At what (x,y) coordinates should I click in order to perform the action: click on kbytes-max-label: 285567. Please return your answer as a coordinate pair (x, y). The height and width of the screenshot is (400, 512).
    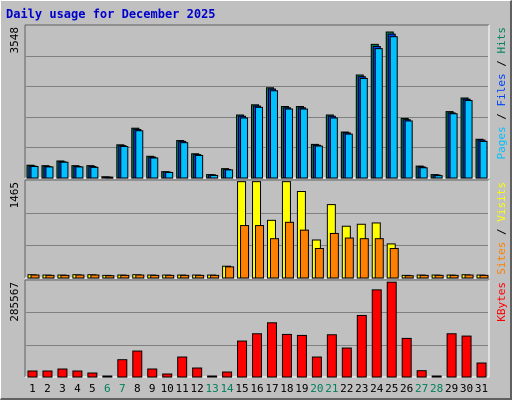
    Looking at the image, I should click on (14, 302).